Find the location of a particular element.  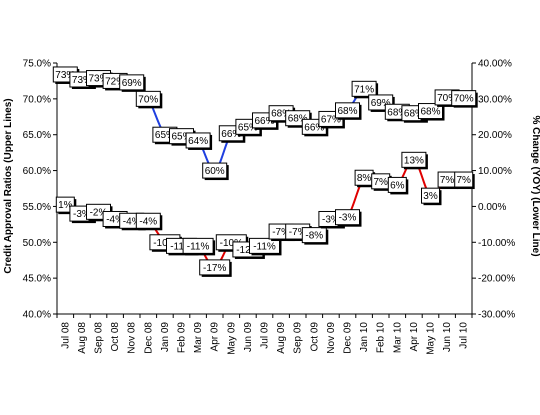

left-tick-label: 40.0% is located at coordinates (37, 315).